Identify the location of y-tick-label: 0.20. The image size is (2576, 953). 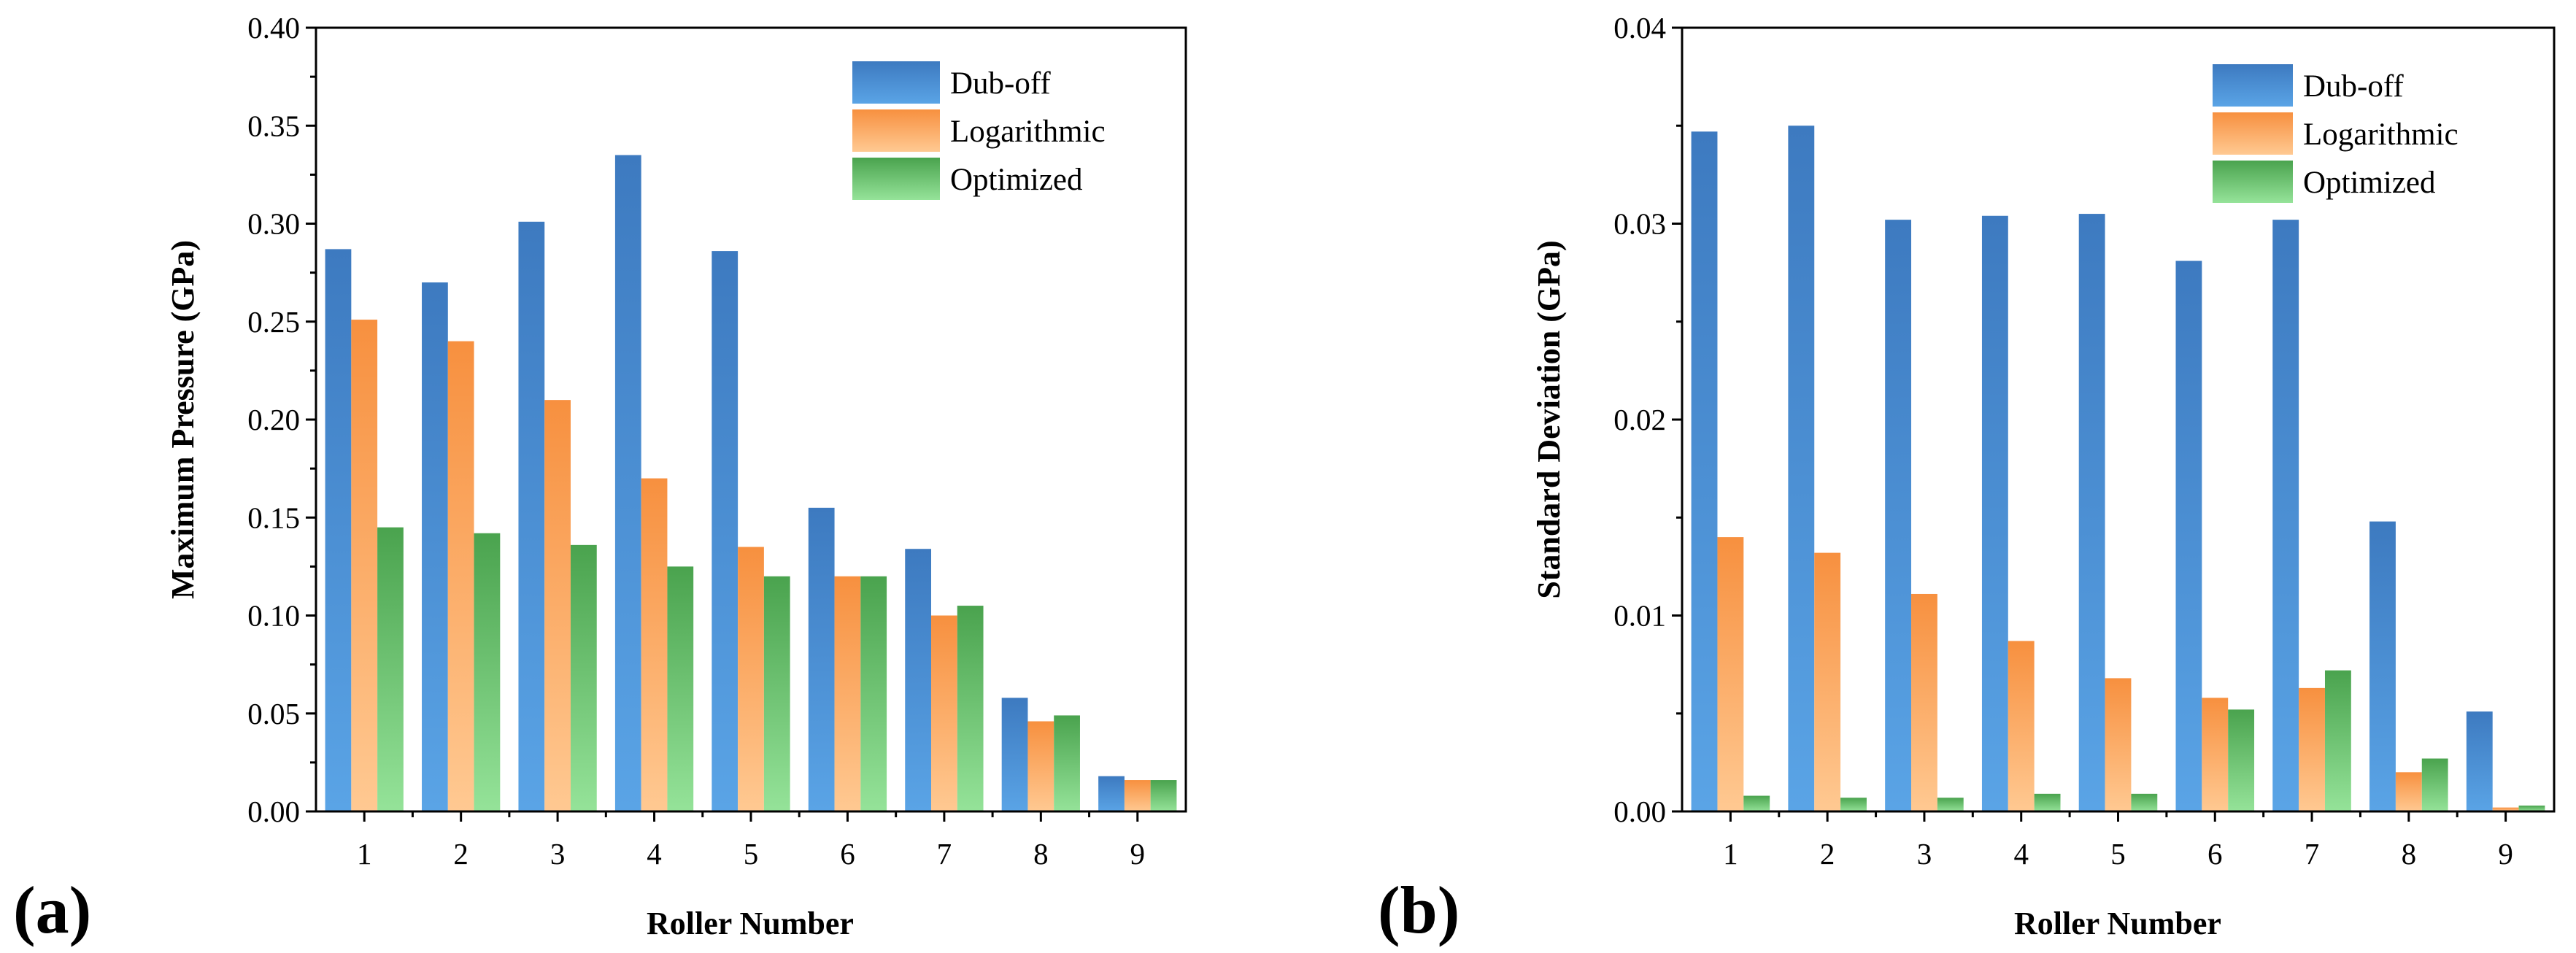
(273, 419).